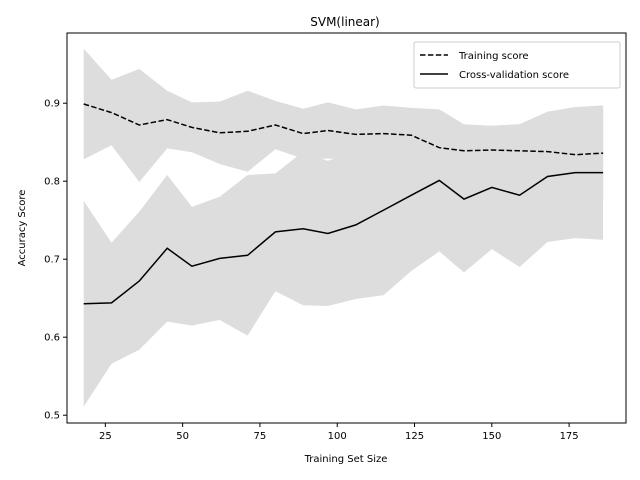 This screenshot has width=640, height=480. I want to click on x-tick-label: 75, so click(260, 436).